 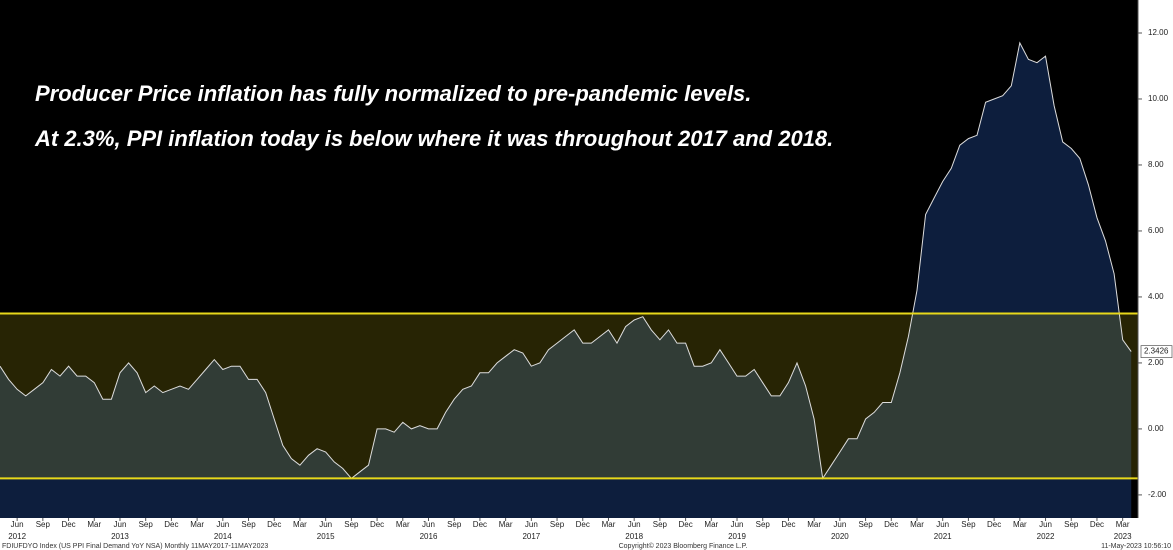 I want to click on x-year-label: 2012, so click(x=17, y=536).